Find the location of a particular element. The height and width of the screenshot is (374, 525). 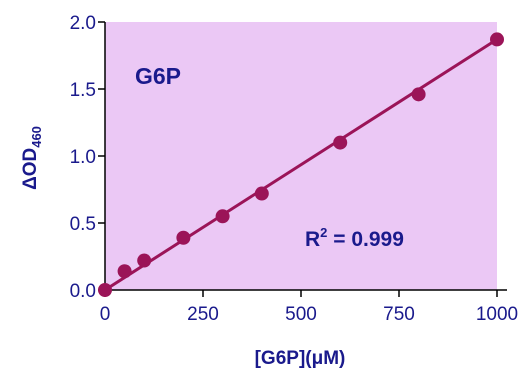

x-tick-label: 0 is located at coordinates (105, 314).